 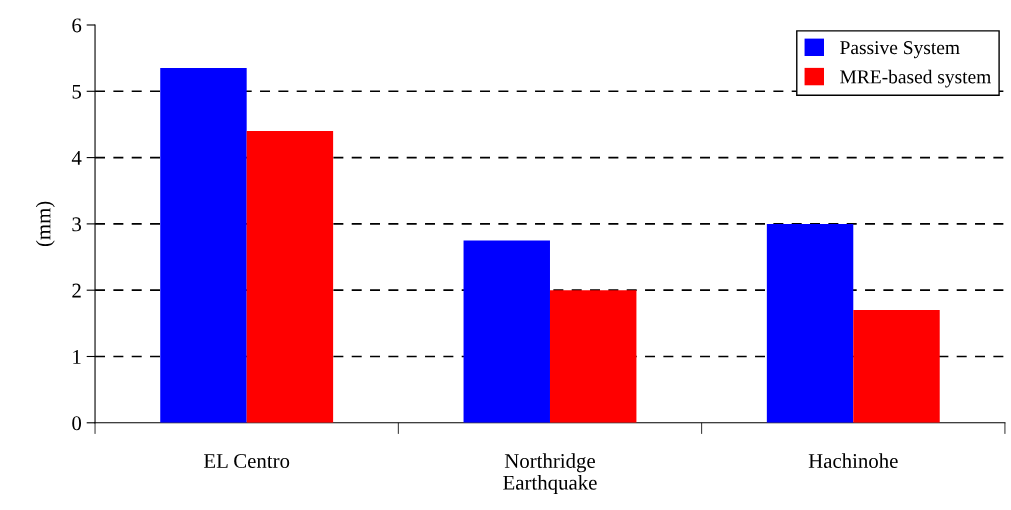 What do you see at coordinates (77, 356) in the screenshot?
I see `y-tick-label: 1` at bounding box center [77, 356].